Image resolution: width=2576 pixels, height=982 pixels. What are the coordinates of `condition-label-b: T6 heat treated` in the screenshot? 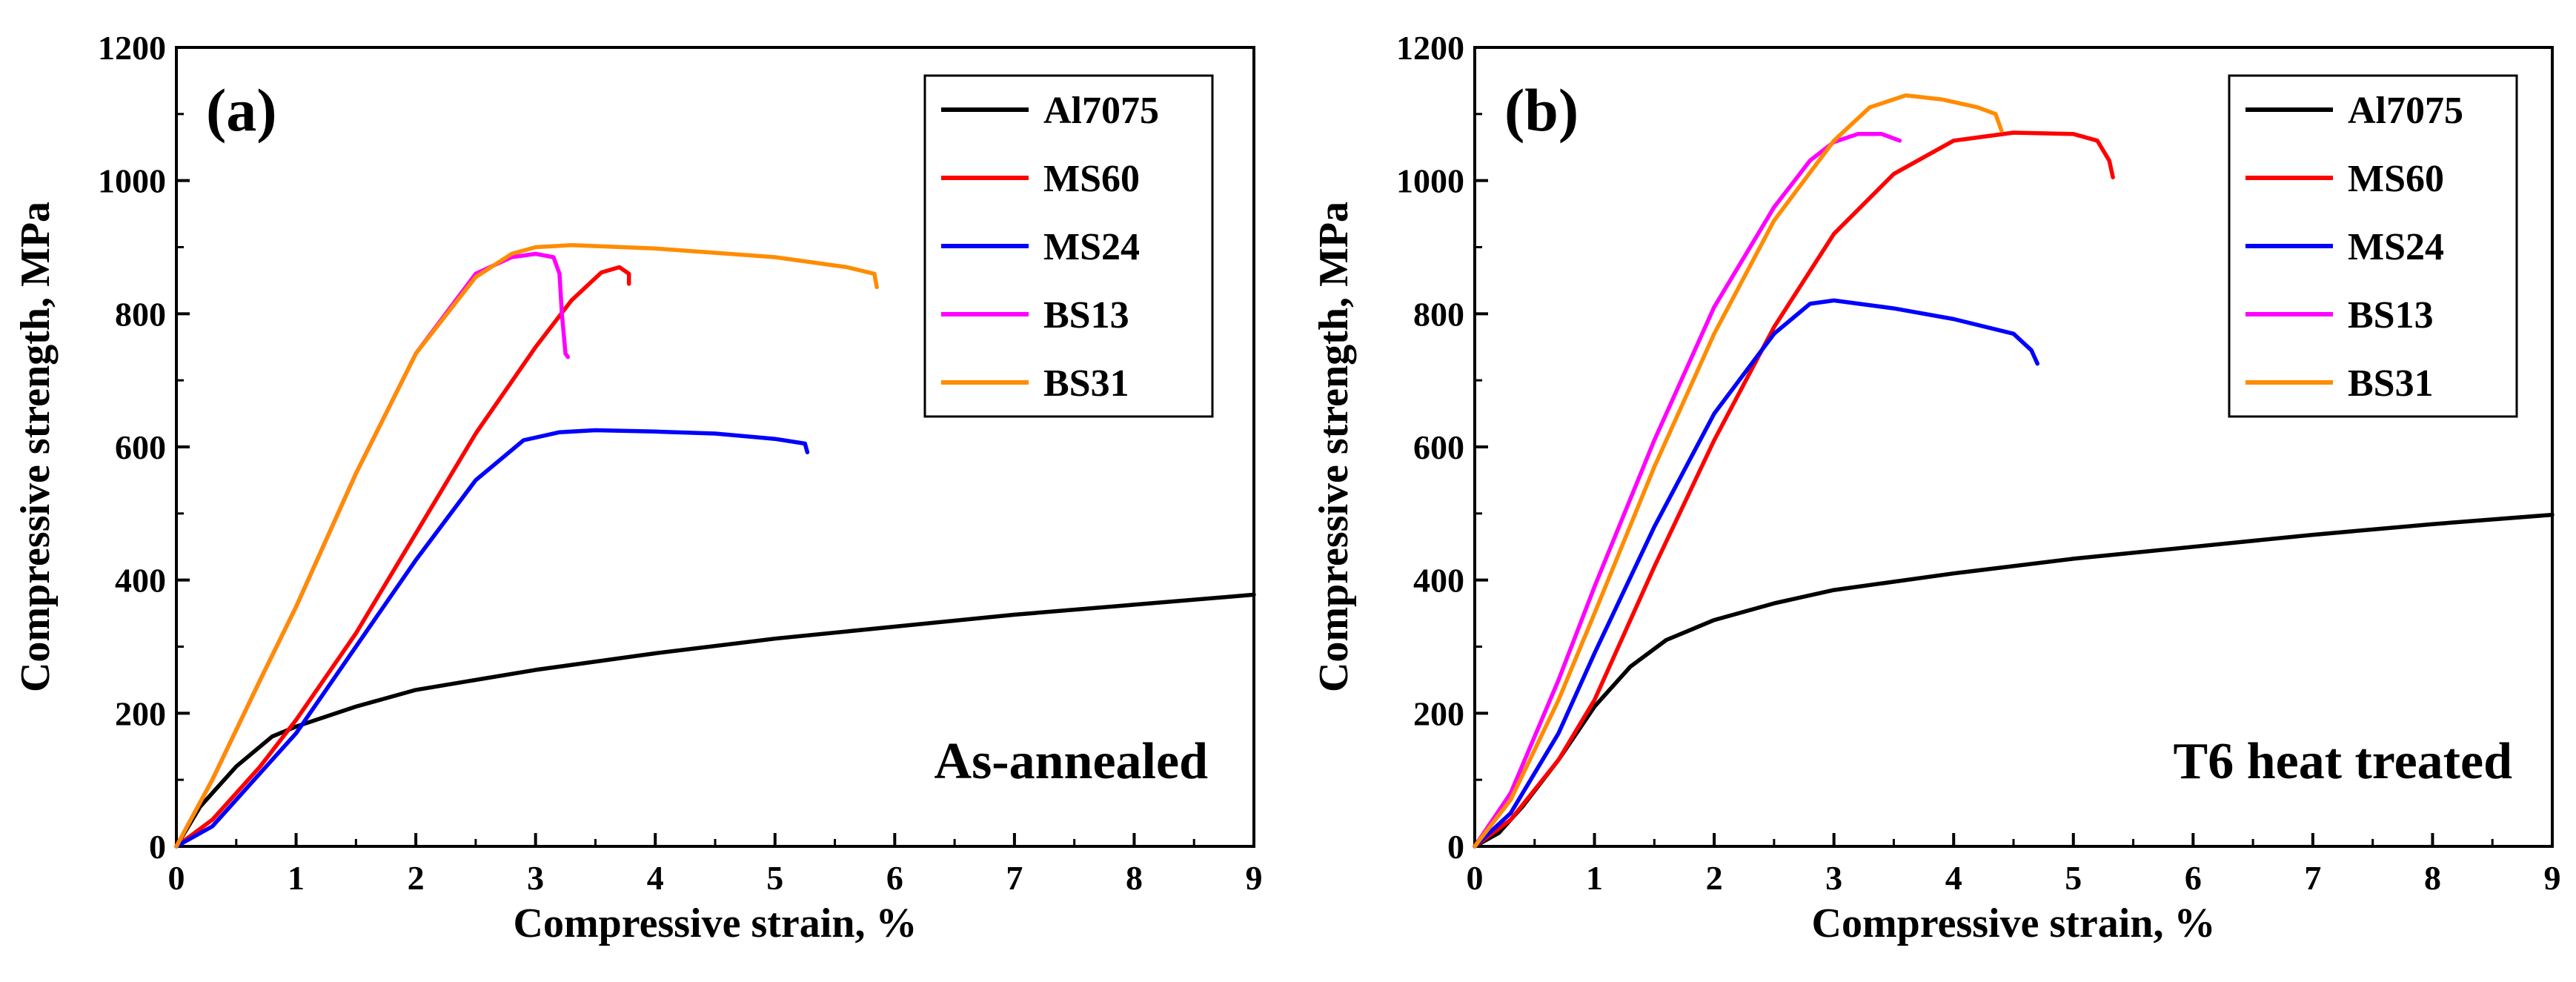 It's located at (2343, 762).